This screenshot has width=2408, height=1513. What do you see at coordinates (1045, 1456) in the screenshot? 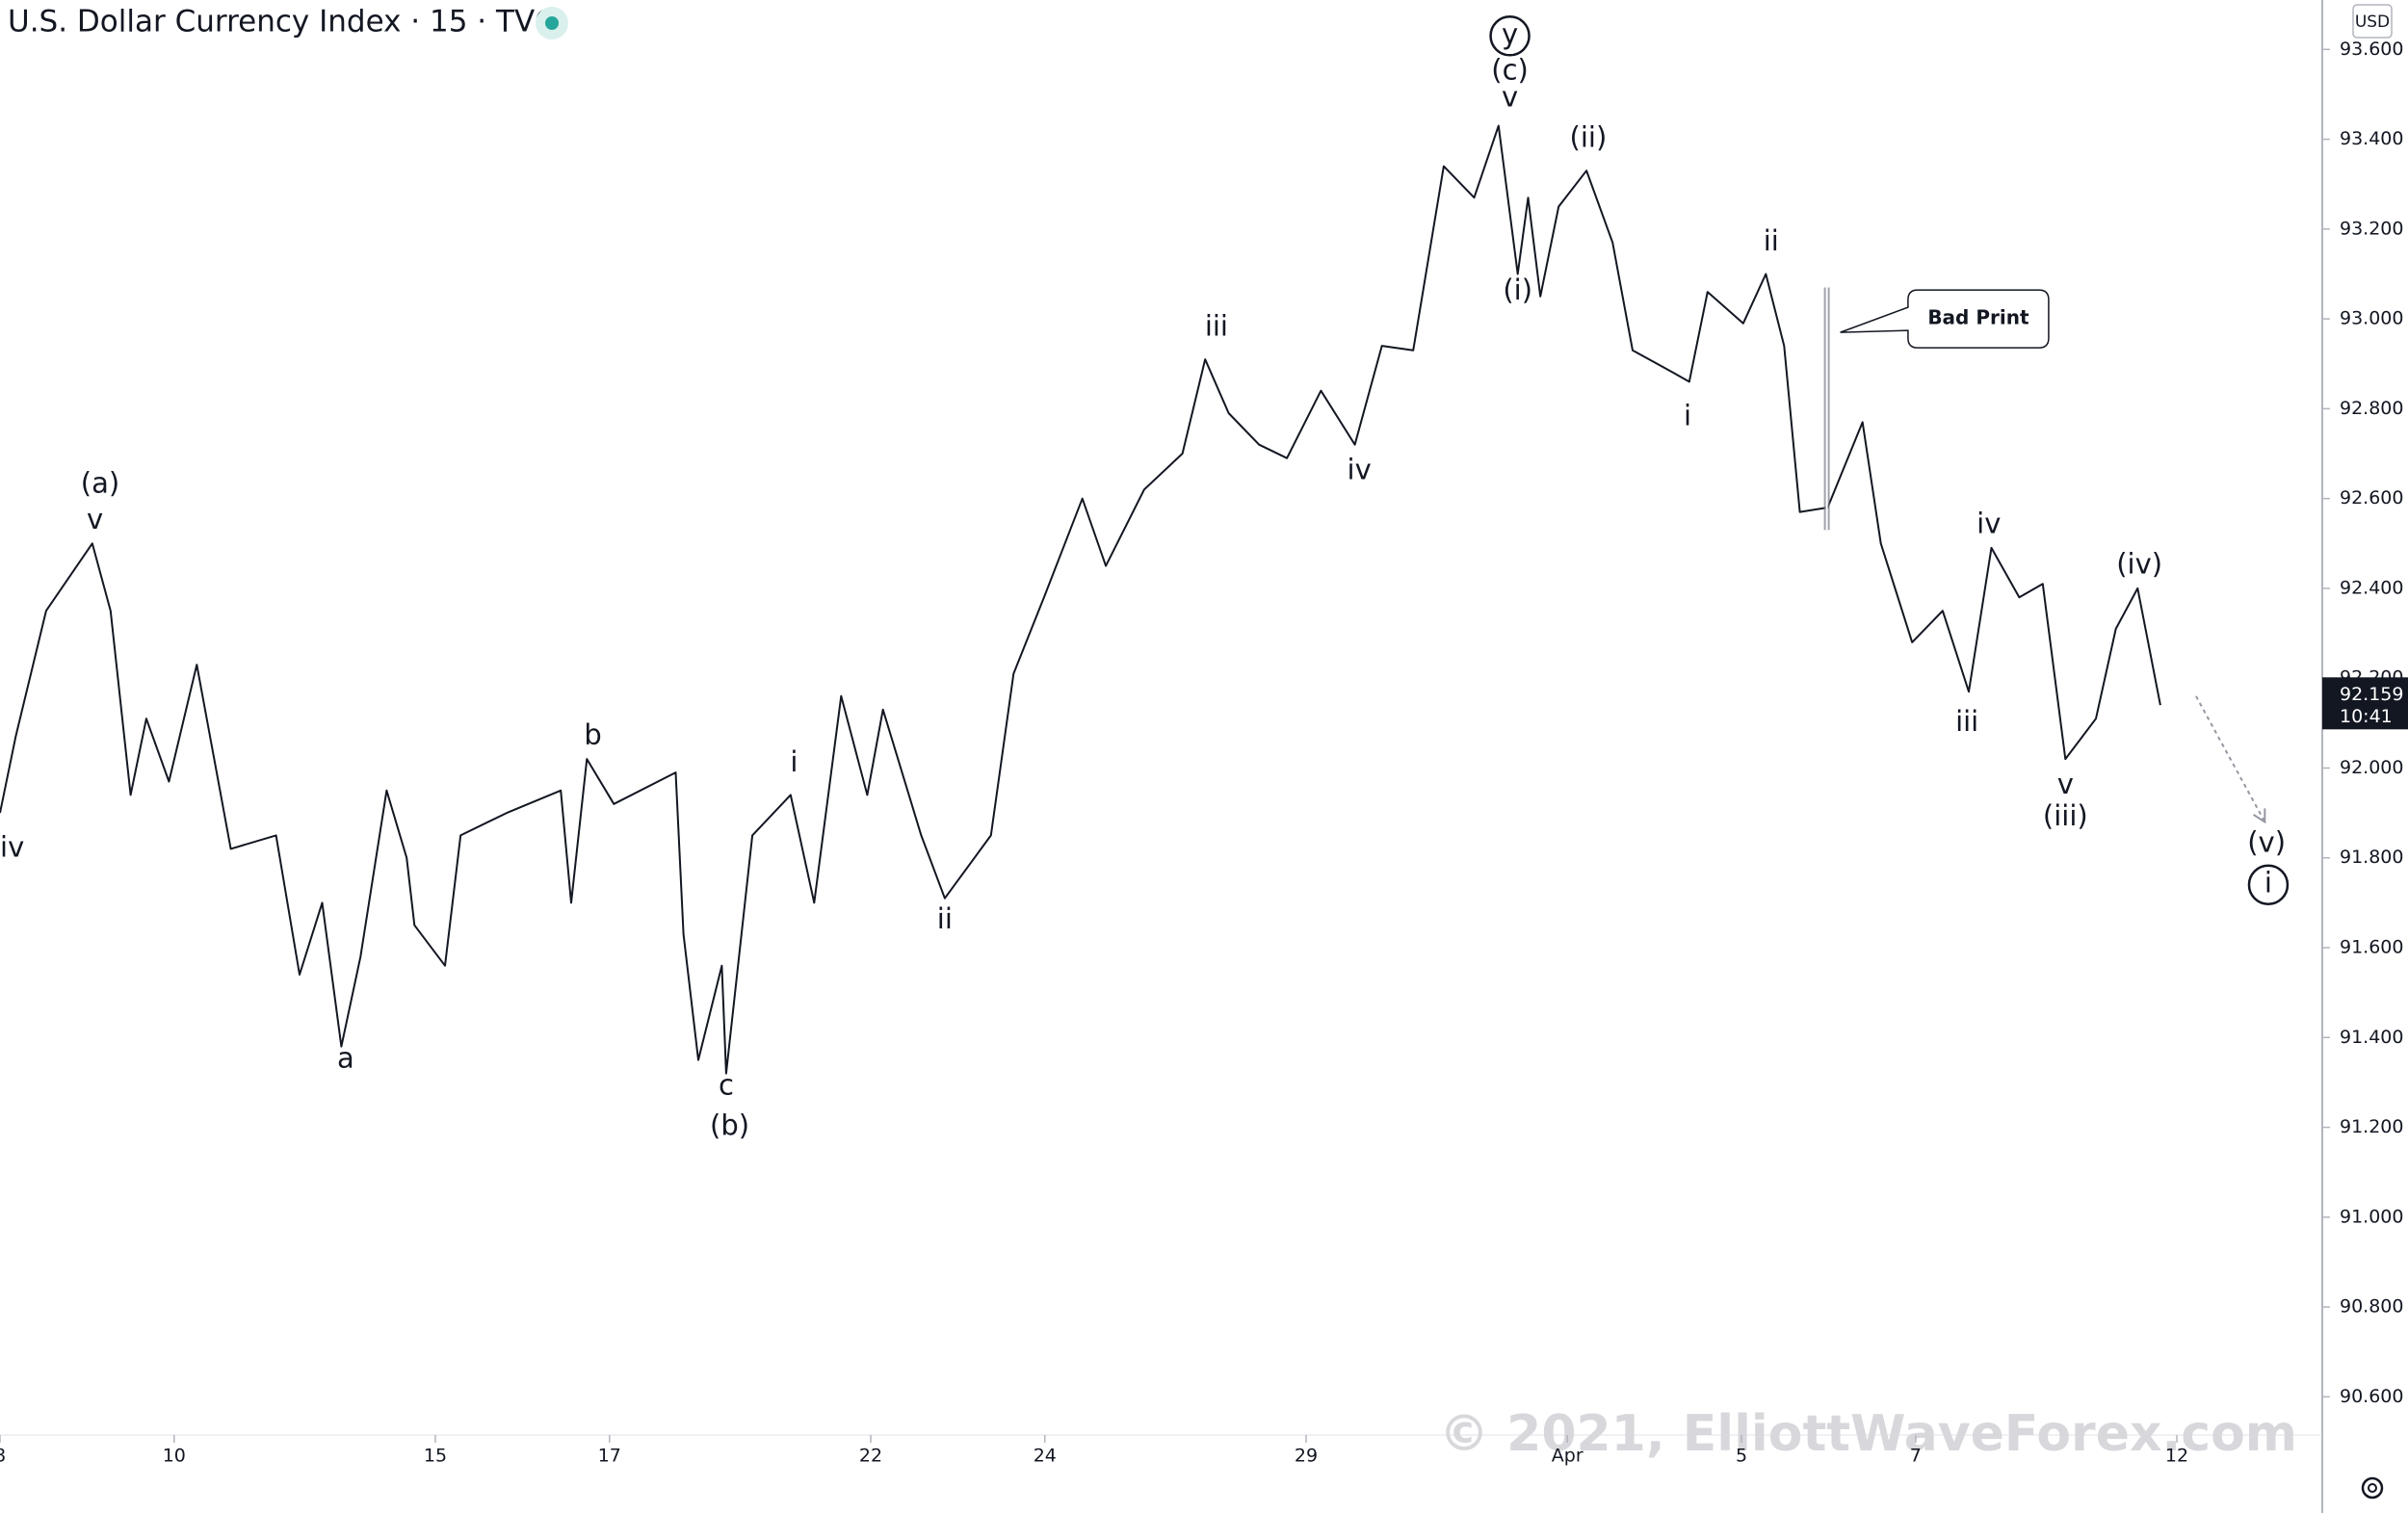
I see `x-tick-label: 24` at bounding box center [1045, 1456].